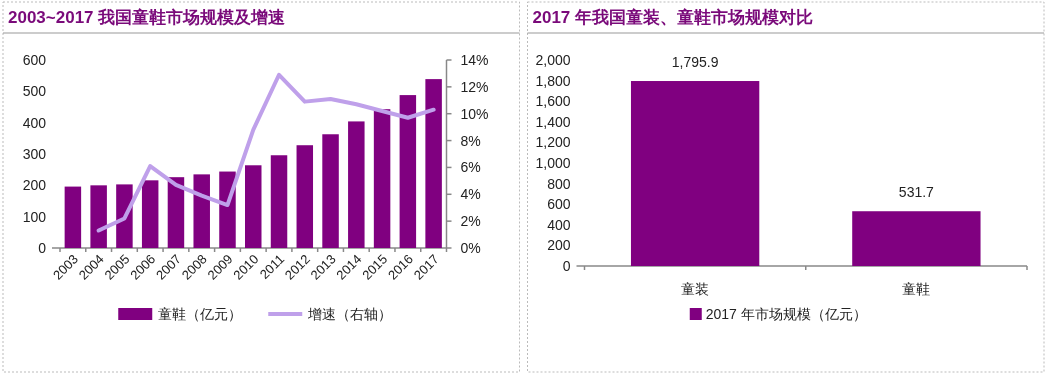 The height and width of the screenshot is (376, 1049). What do you see at coordinates (470, 221) in the screenshot?
I see `y2-tick-label: 2%` at bounding box center [470, 221].